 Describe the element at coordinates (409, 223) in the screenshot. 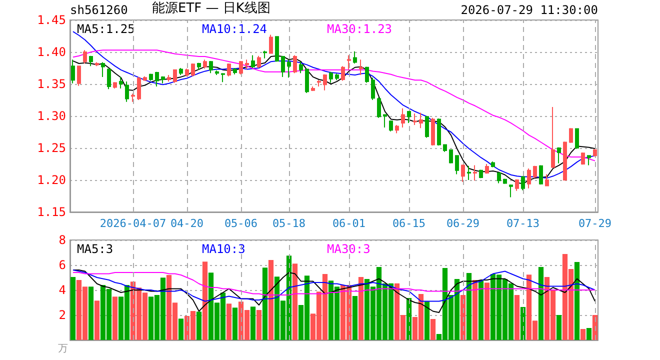

I see `x-tick-label: 06-15` at that location.